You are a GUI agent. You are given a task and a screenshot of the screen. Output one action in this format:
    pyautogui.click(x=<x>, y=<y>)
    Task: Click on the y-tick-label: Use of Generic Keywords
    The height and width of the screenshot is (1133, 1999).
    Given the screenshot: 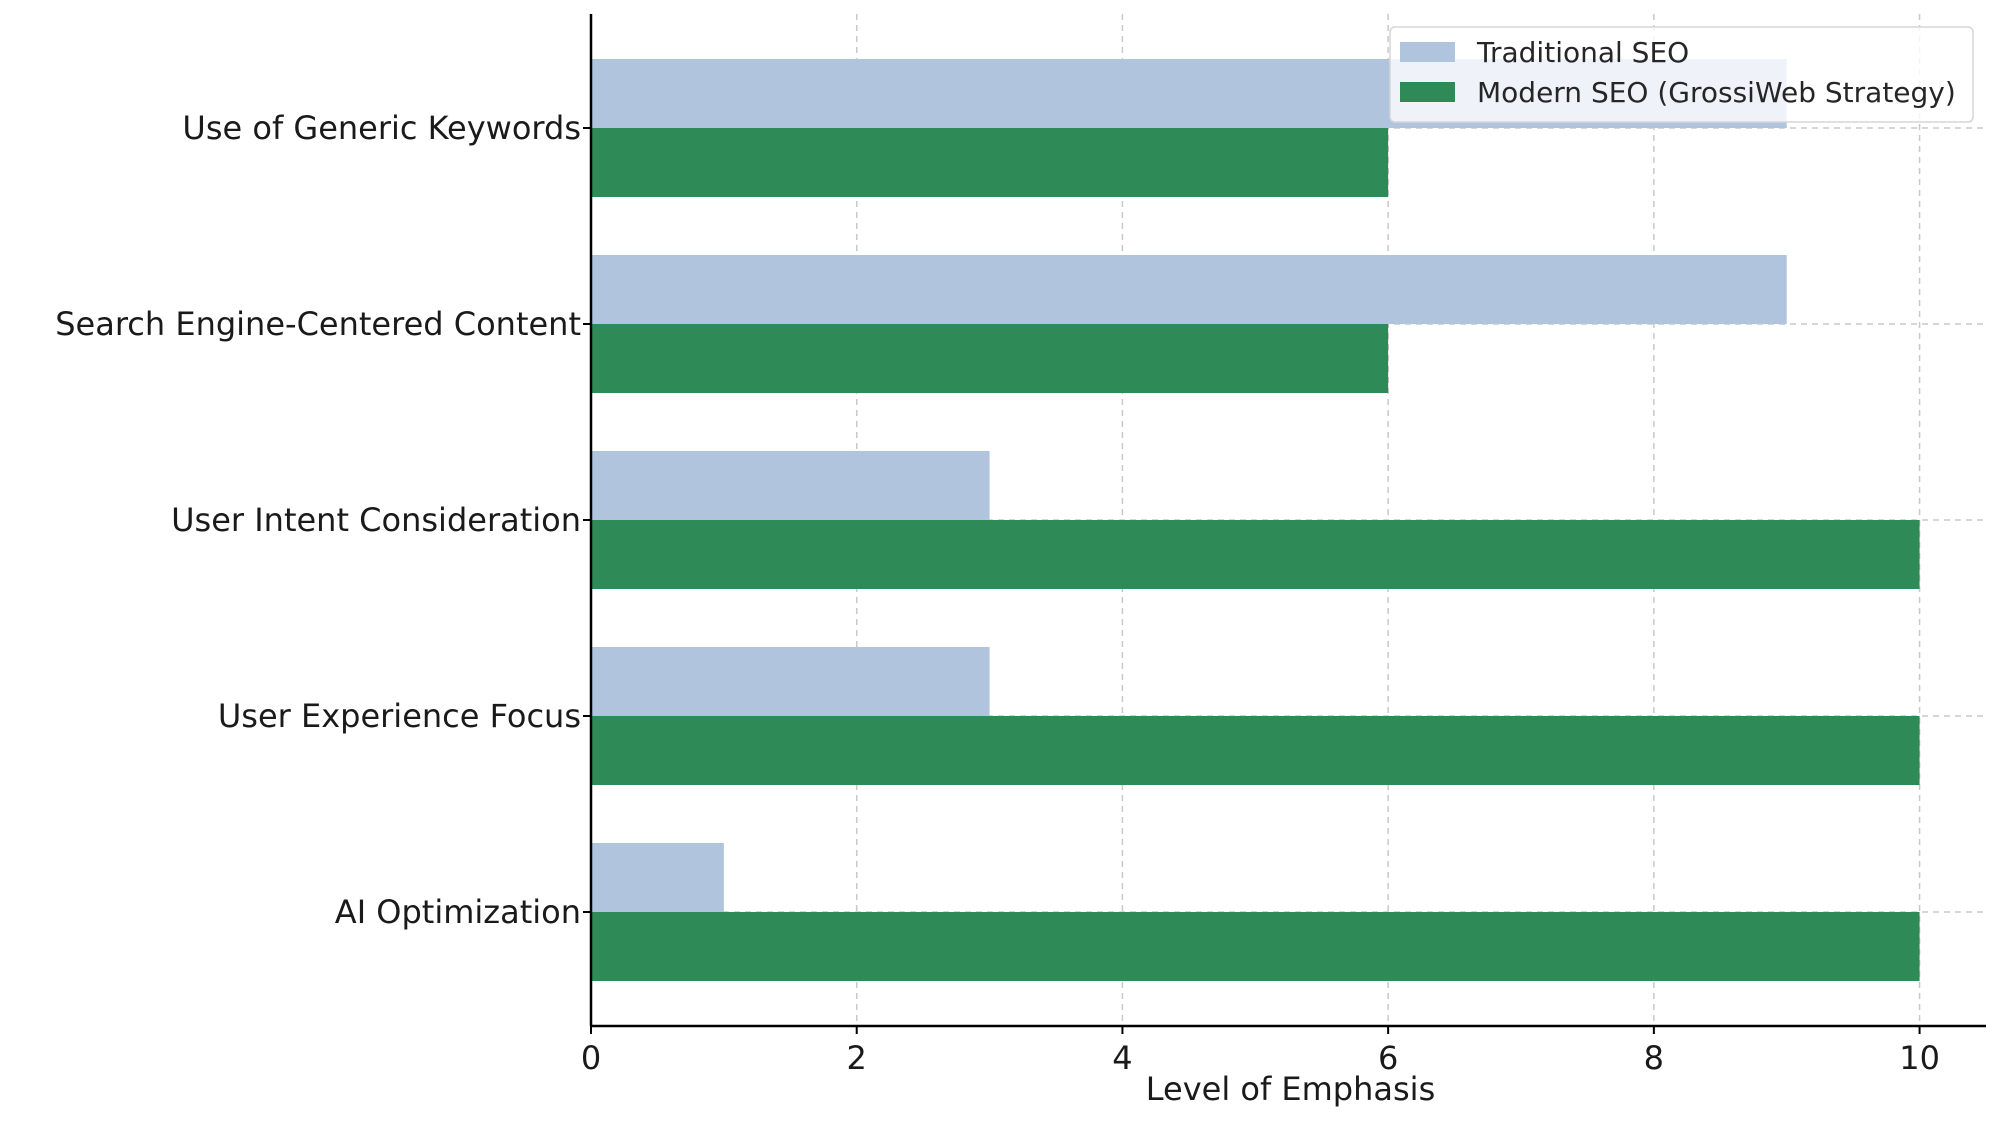 What is the action you would take?
    pyautogui.click(x=381, y=128)
    